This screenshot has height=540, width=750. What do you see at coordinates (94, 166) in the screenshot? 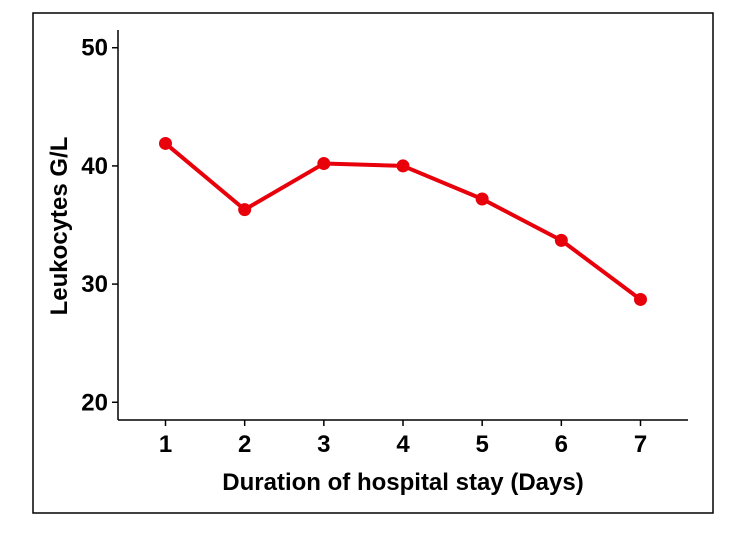
I see `y-tick-label: 40` at bounding box center [94, 166].